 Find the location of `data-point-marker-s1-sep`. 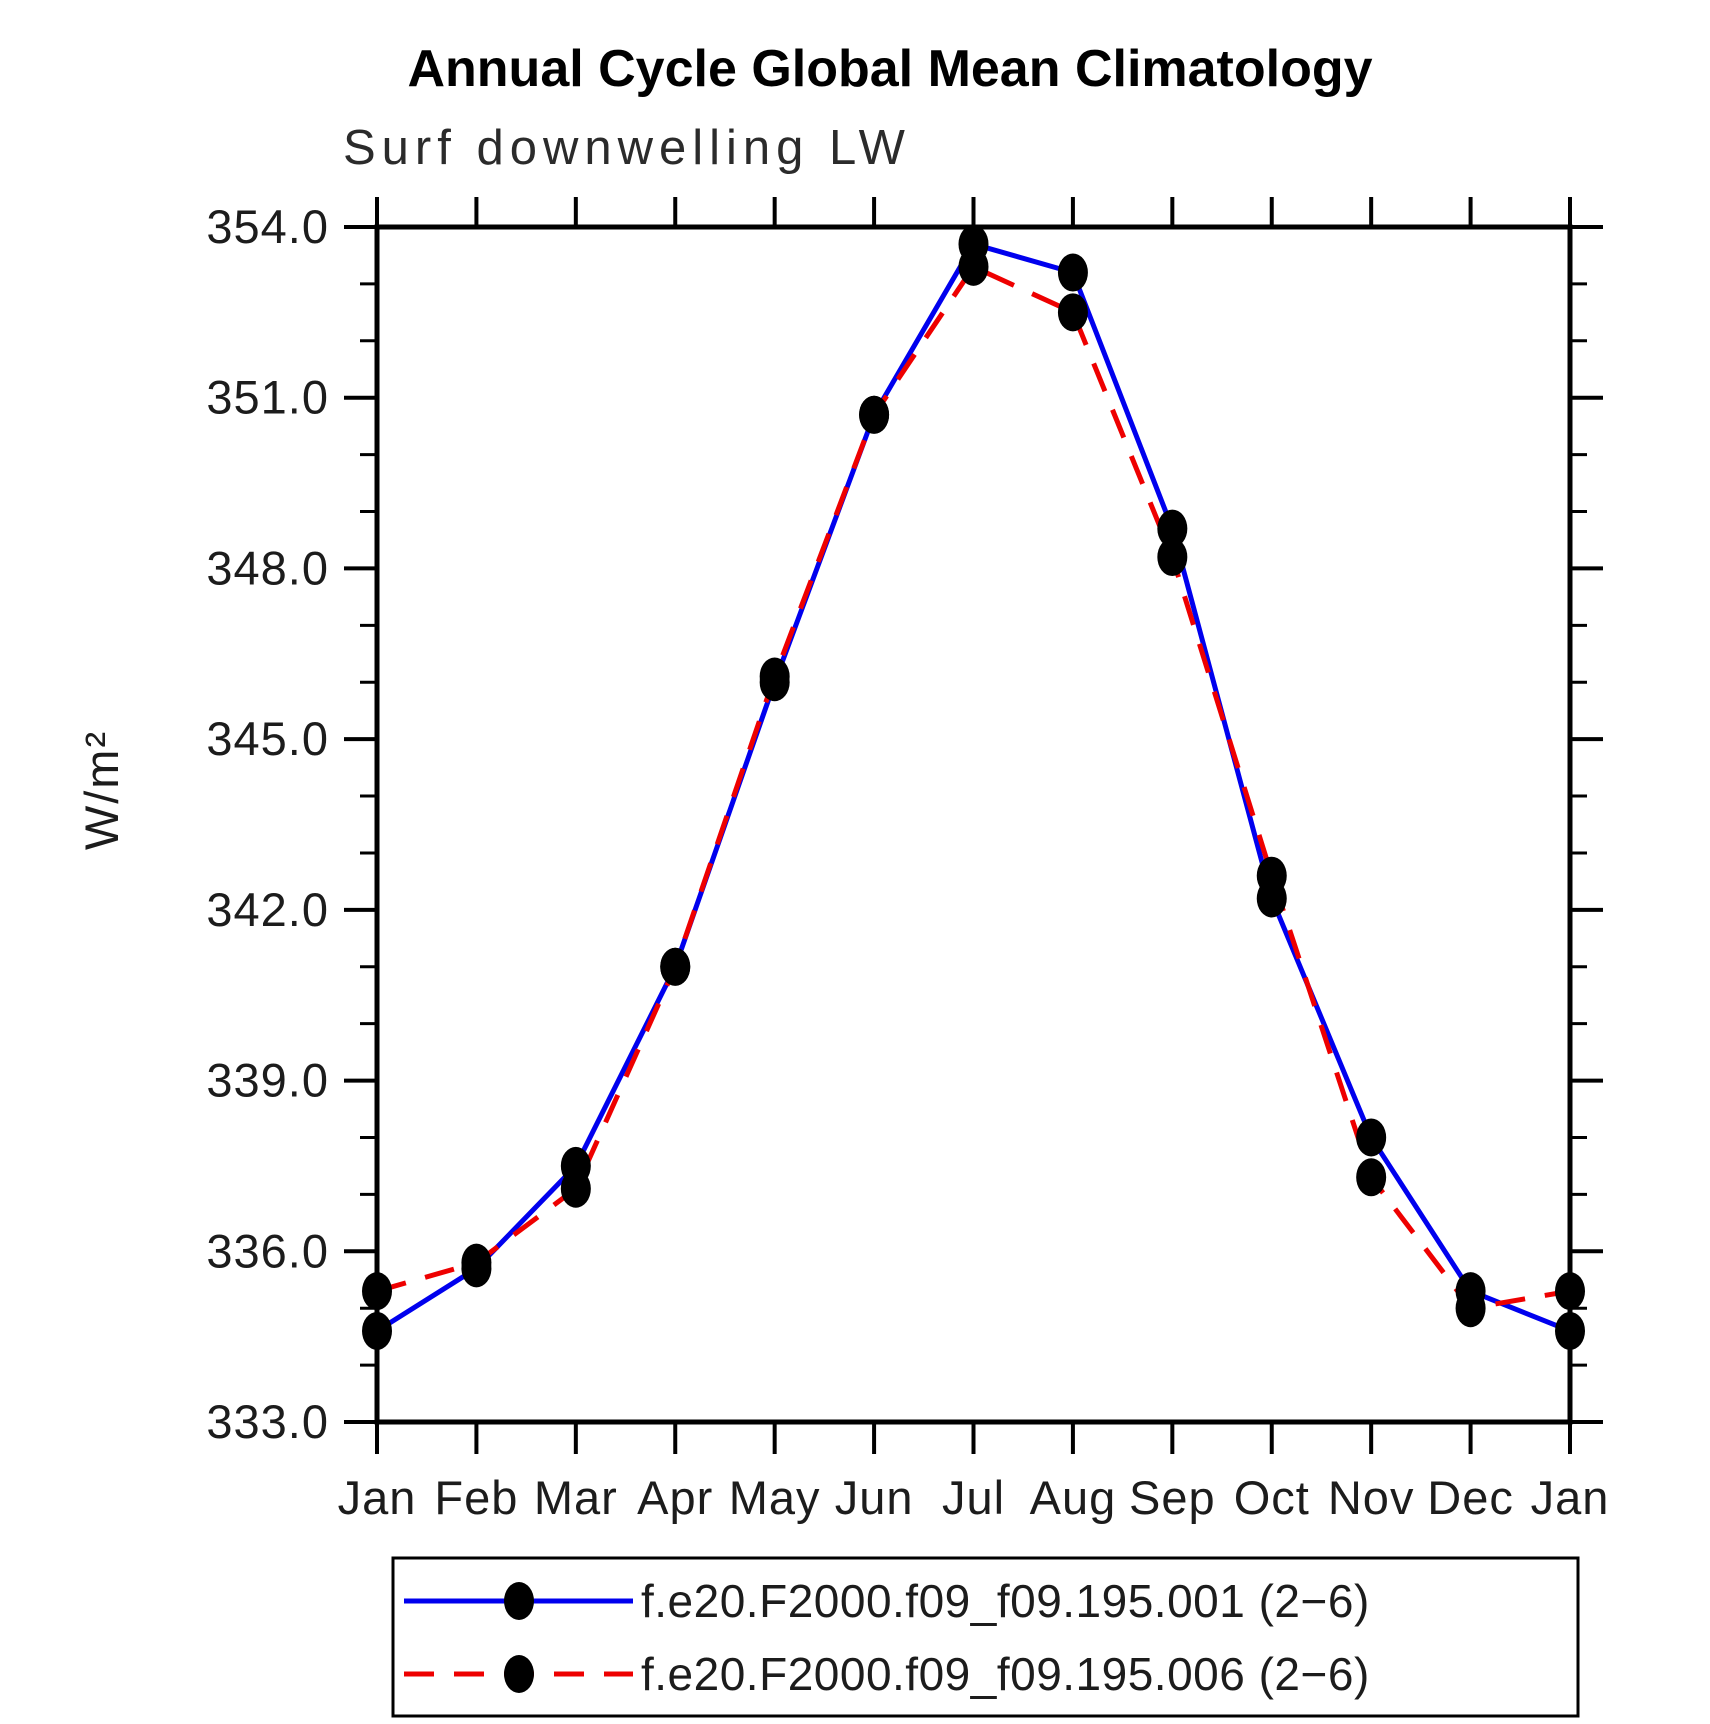

data-point-marker-s1-sep is located at coordinates (1172, 528).